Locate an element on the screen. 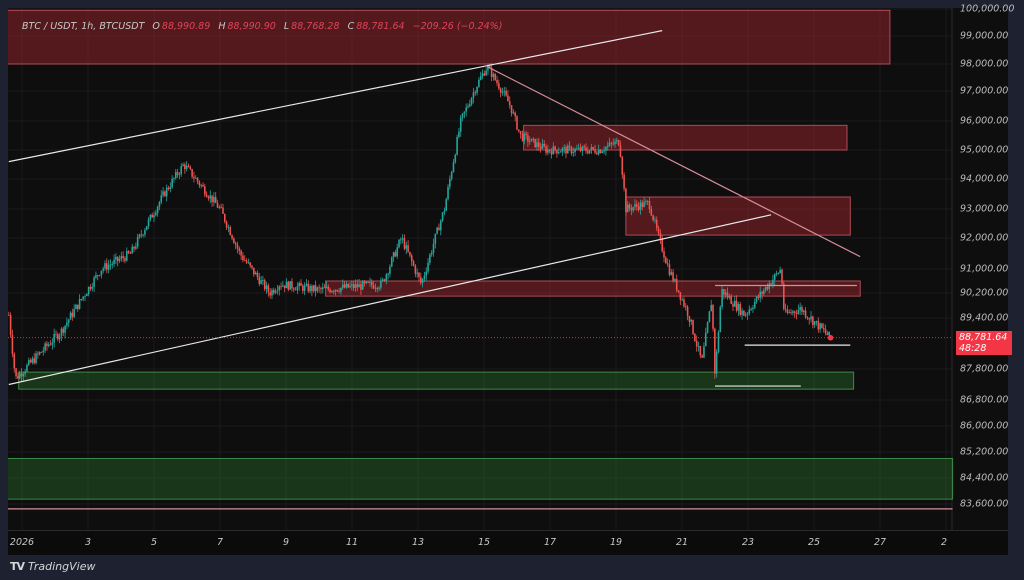  supply-zone is located at coordinates (685, 137).